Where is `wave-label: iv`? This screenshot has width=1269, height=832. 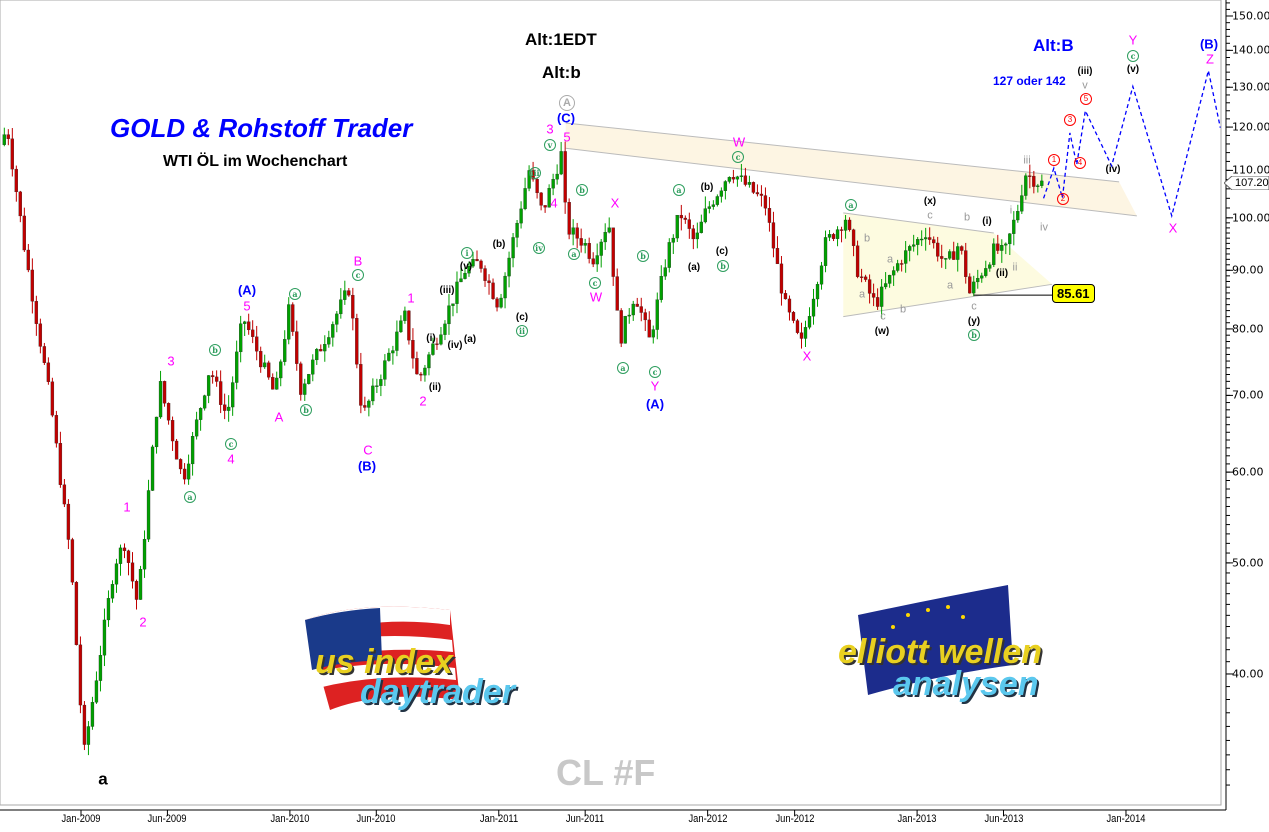
wave-label: iv is located at coordinates (1044, 227).